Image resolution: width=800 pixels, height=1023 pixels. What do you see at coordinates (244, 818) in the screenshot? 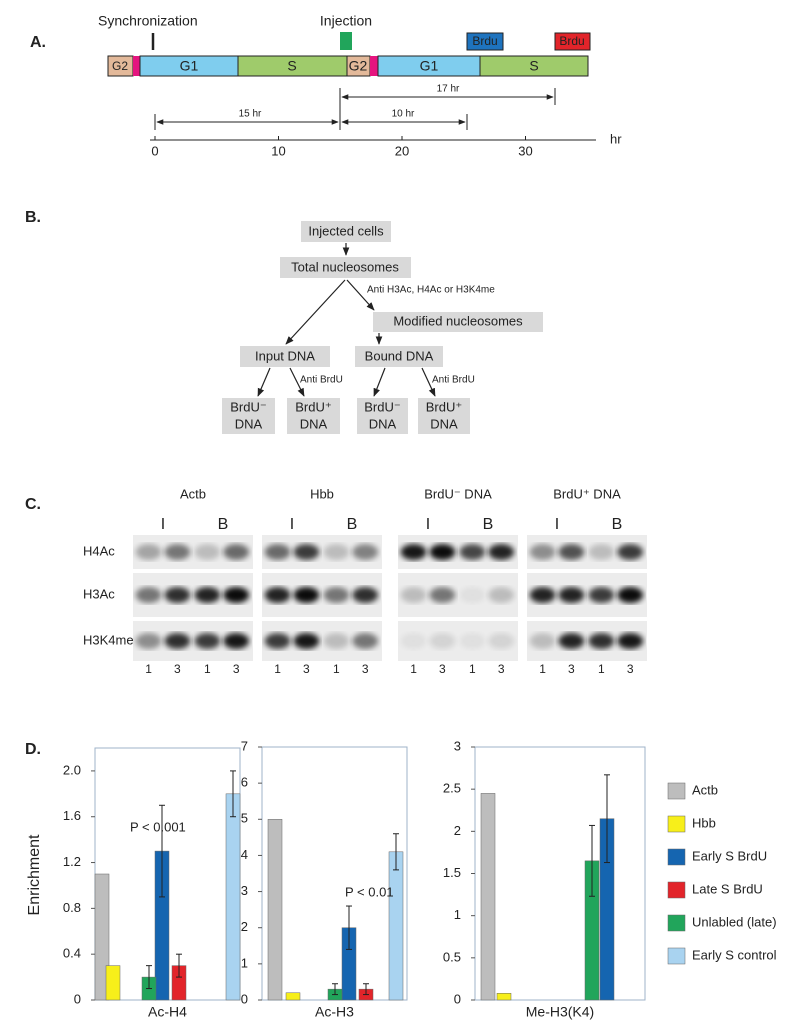
I see `y-tick-label: 5` at bounding box center [244, 818].